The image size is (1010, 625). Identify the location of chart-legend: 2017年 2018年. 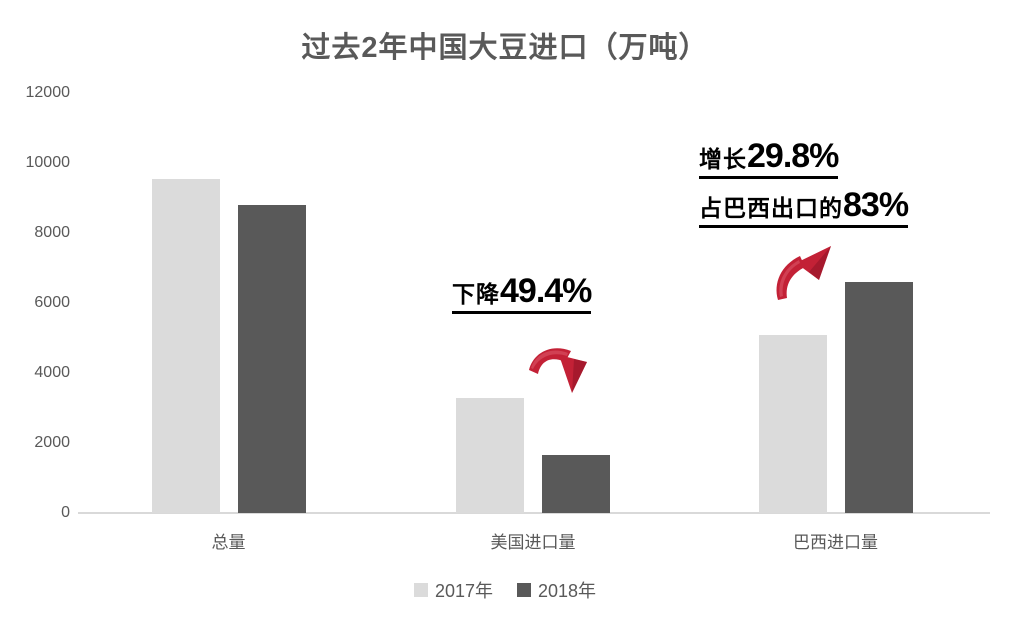
(505, 590).